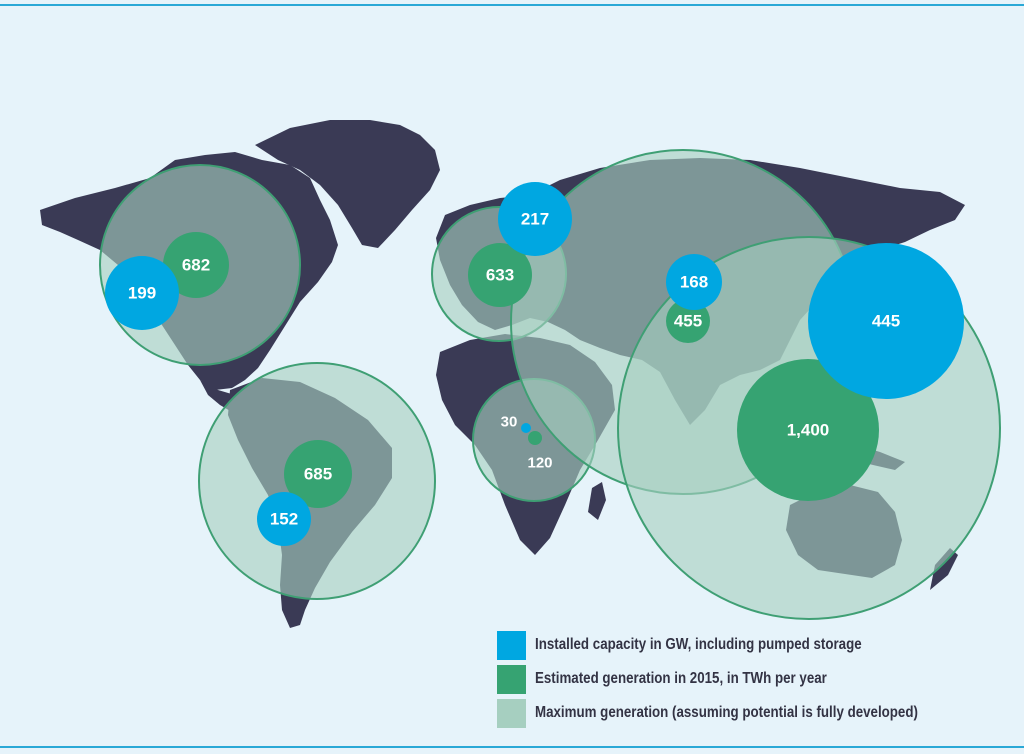 Image resolution: width=1024 pixels, height=754 pixels. I want to click on asia-generation-circle, so click(688, 321).